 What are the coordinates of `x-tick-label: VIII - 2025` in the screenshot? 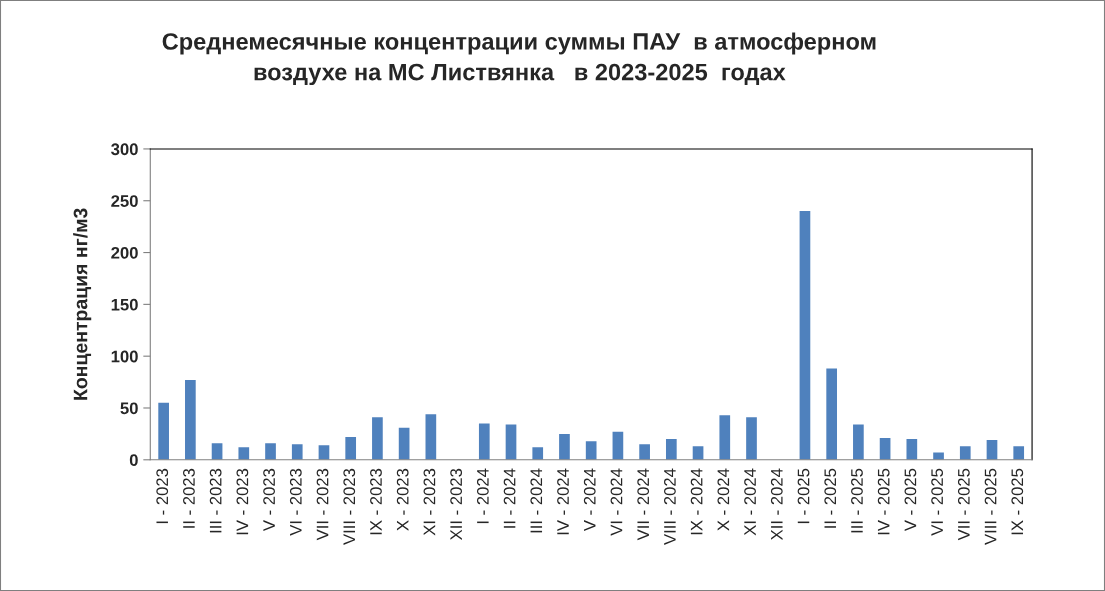 It's located at (990, 506).